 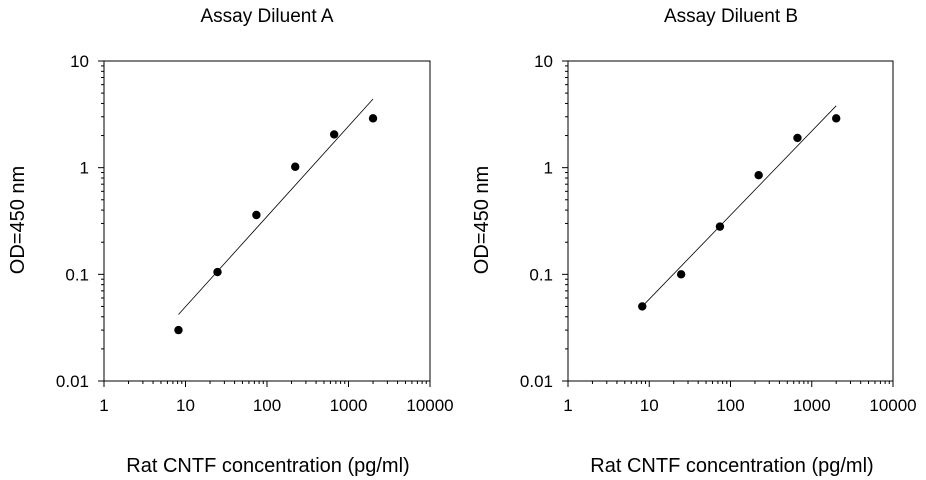 What do you see at coordinates (266, 16) in the screenshot?
I see `chart-title: Assay Diluent A` at bounding box center [266, 16].